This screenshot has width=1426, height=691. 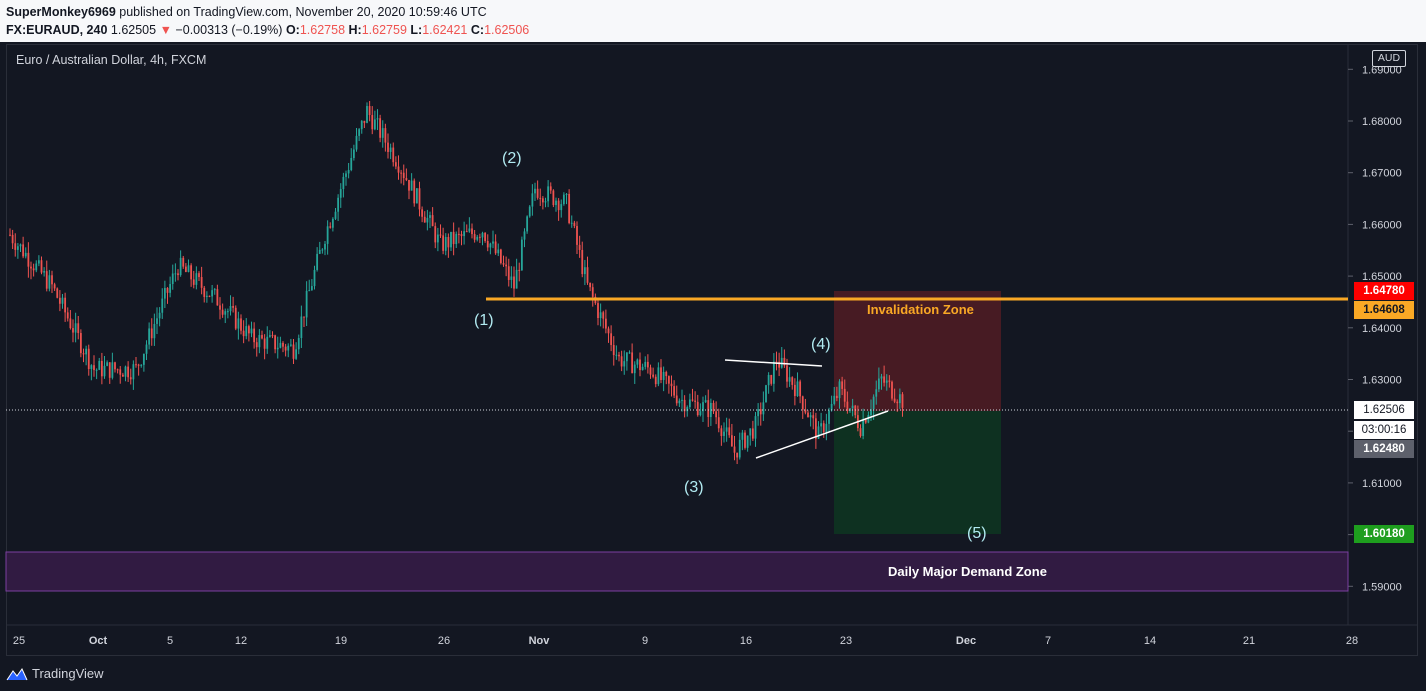 I want to click on price-tick-label: 1.64000, so click(x=1382, y=329).